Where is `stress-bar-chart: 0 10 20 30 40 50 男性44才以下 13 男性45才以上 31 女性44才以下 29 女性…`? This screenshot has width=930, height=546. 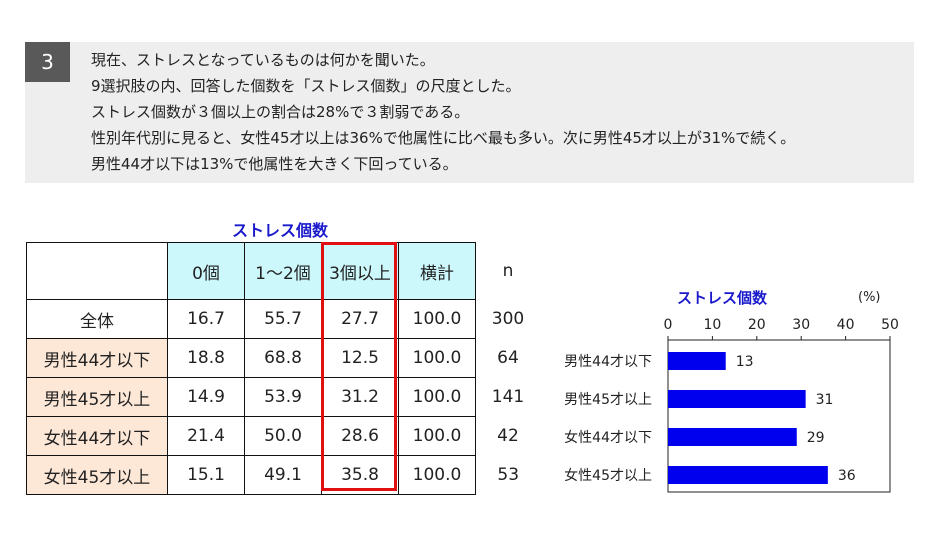 stress-bar-chart: 0 10 20 30 40 50 男性44才以下 13 男性45才以上 31 女性44才以下 29 女性… is located at coordinates (731, 405).